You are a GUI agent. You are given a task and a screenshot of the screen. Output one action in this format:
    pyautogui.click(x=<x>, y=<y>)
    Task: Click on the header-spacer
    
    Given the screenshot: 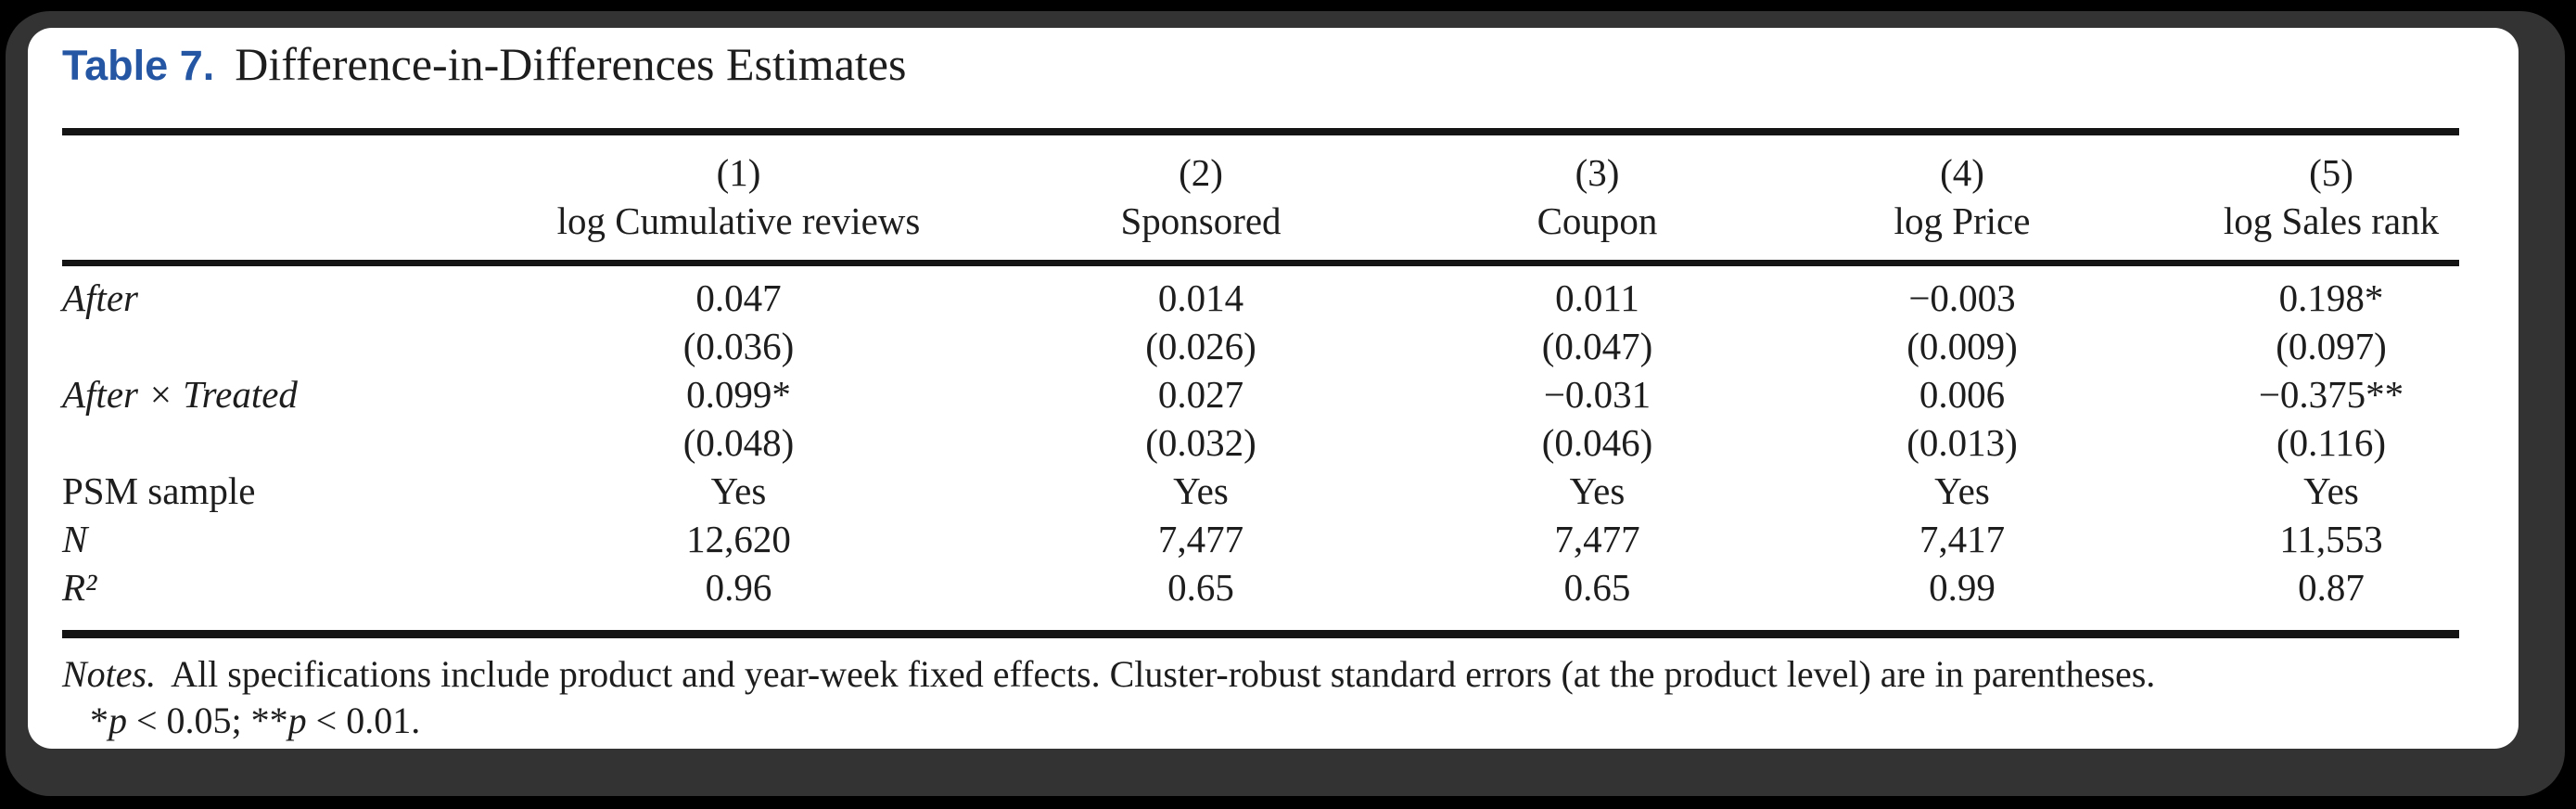 What is the action you would take?
    pyautogui.click(x=276, y=225)
    